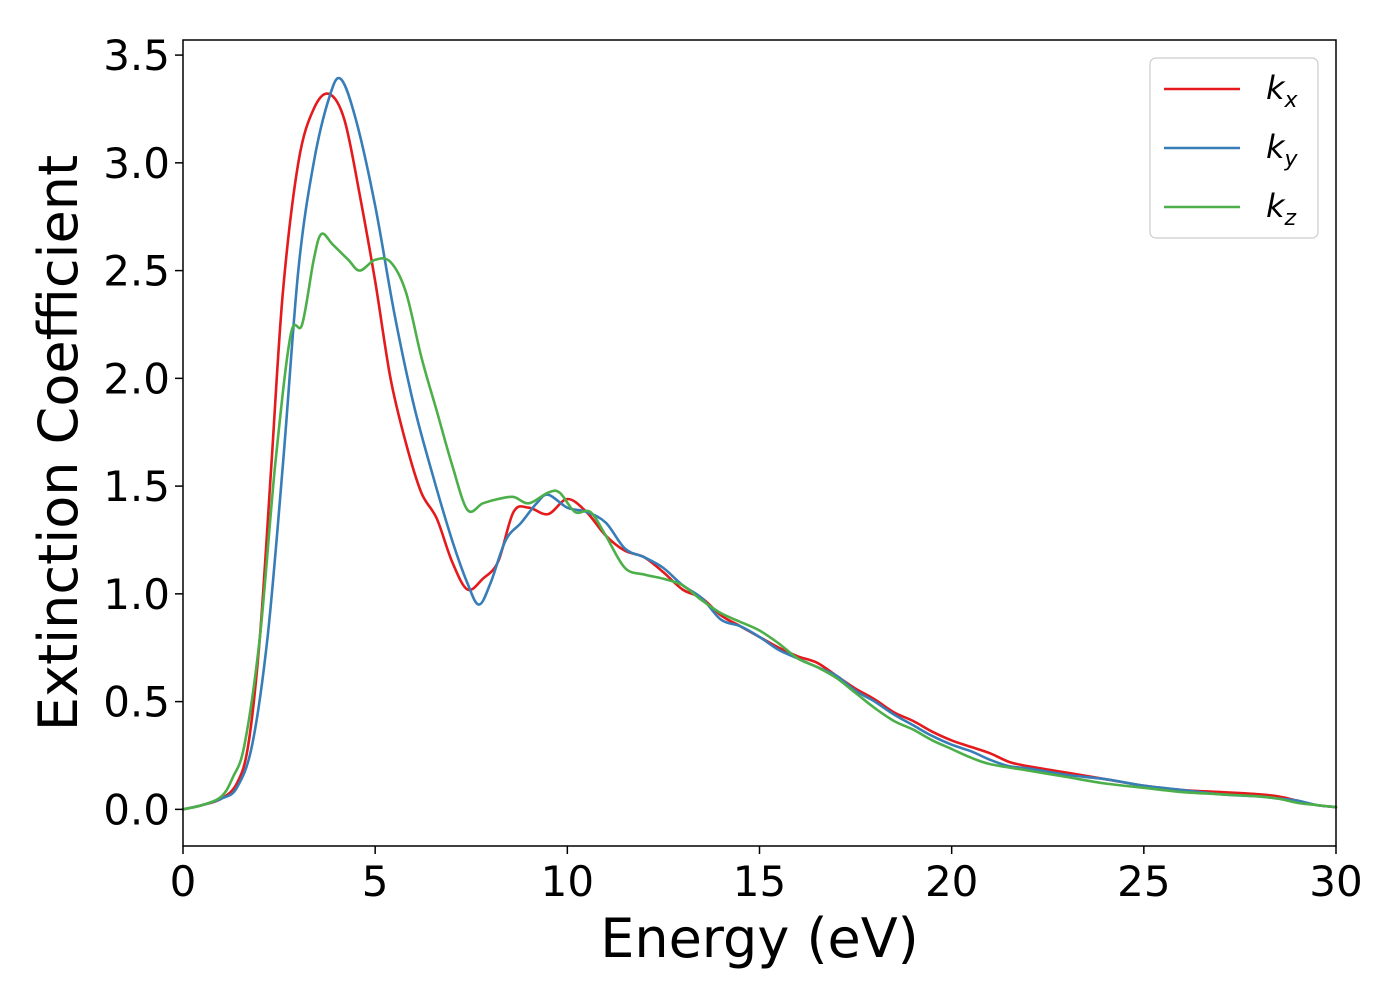  I want to click on y-axis-title: Extinction Coefficient, so click(58, 443).